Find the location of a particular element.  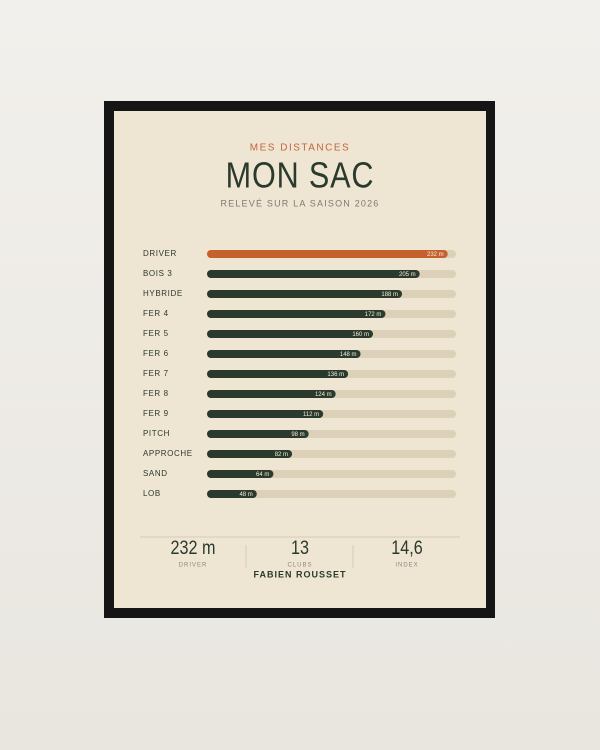

category-label: FER 7 is located at coordinates (156, 373).